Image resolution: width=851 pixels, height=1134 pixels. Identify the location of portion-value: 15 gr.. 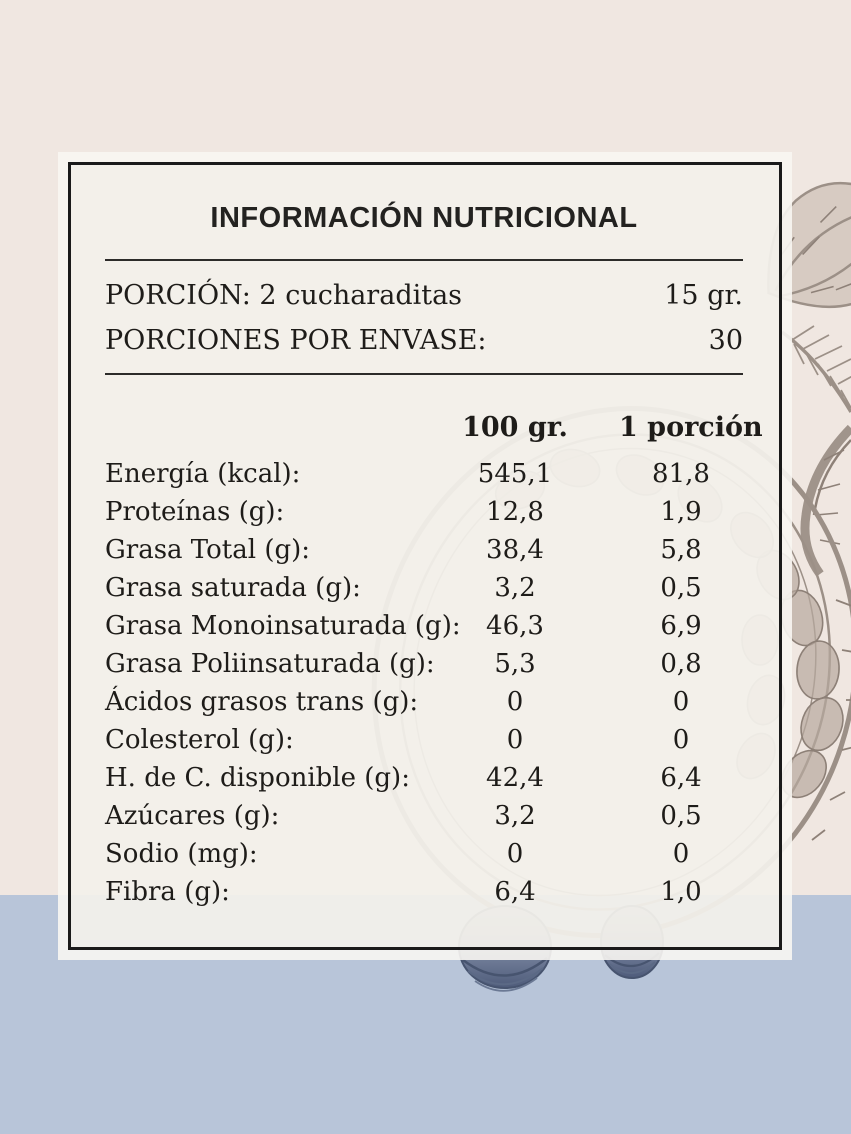
(703, 295).